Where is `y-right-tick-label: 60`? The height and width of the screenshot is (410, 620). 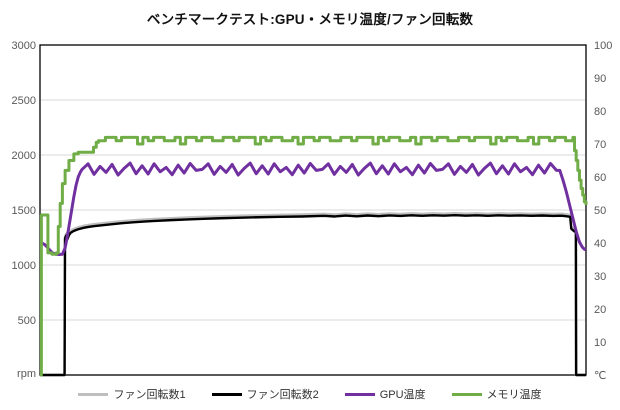
y-right-tick-label: 60 is located at coordinates (600, 178).